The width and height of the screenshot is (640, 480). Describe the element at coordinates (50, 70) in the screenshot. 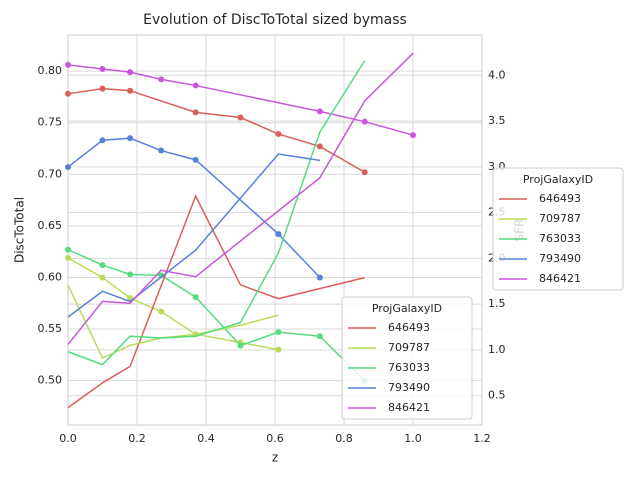

I see `y-tick-label: 0.80` at that location.